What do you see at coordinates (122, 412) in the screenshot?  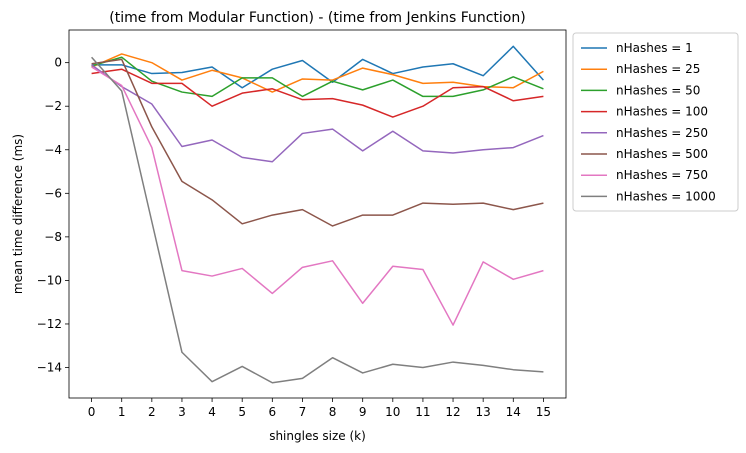 I see `x-tick-label: 1` at bounding box center [122, 412].